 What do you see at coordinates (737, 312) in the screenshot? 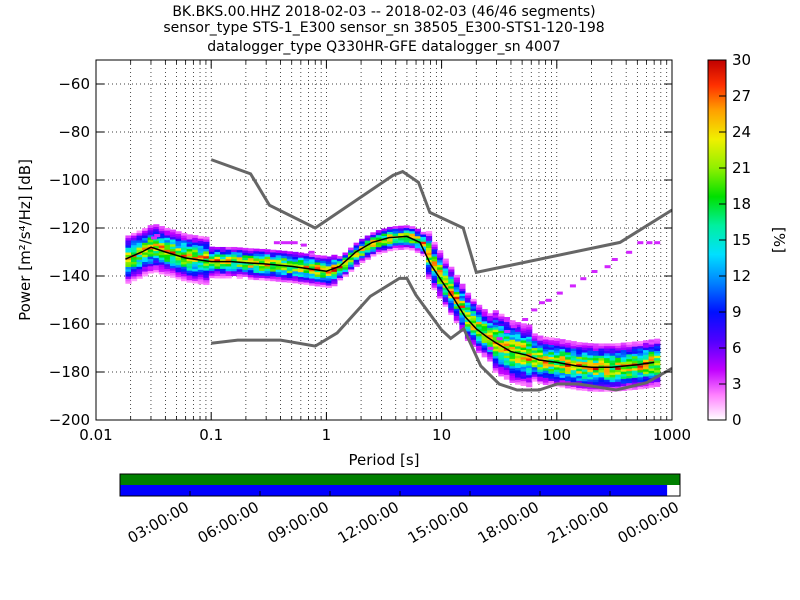
I see `colorbar-tick-label: 9` at bounding box center [737, 312].